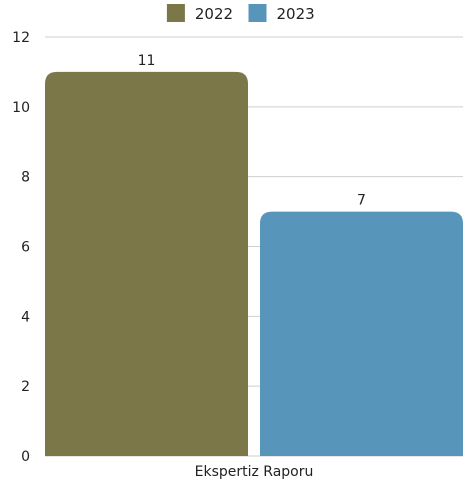  I want to click on legend-swatch-2022, so click(175, 13).